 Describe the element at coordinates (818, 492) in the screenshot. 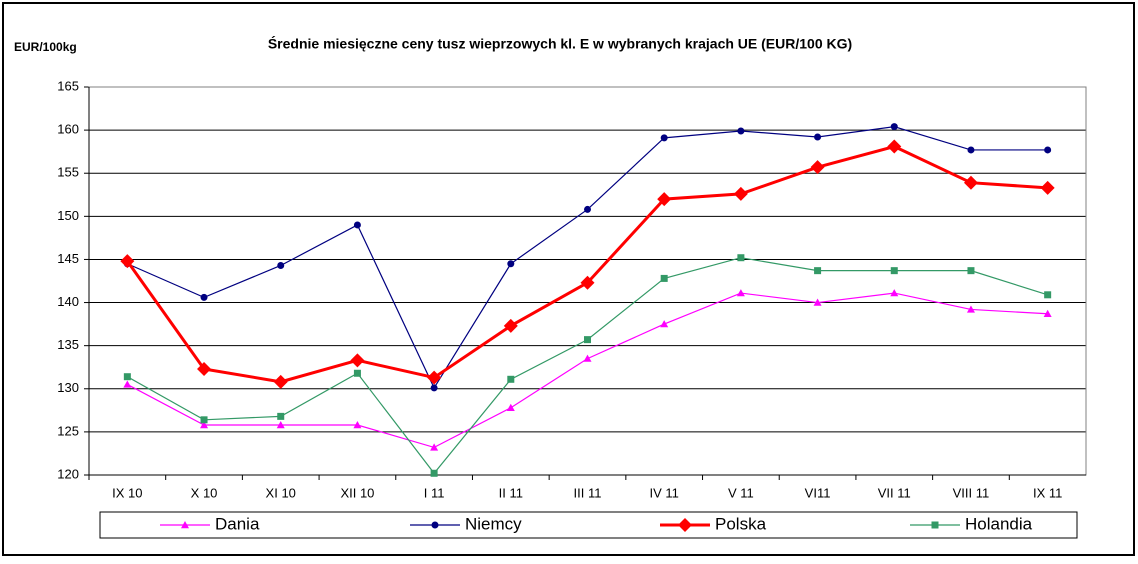

I see `x-tick-label: VI11` at that location.